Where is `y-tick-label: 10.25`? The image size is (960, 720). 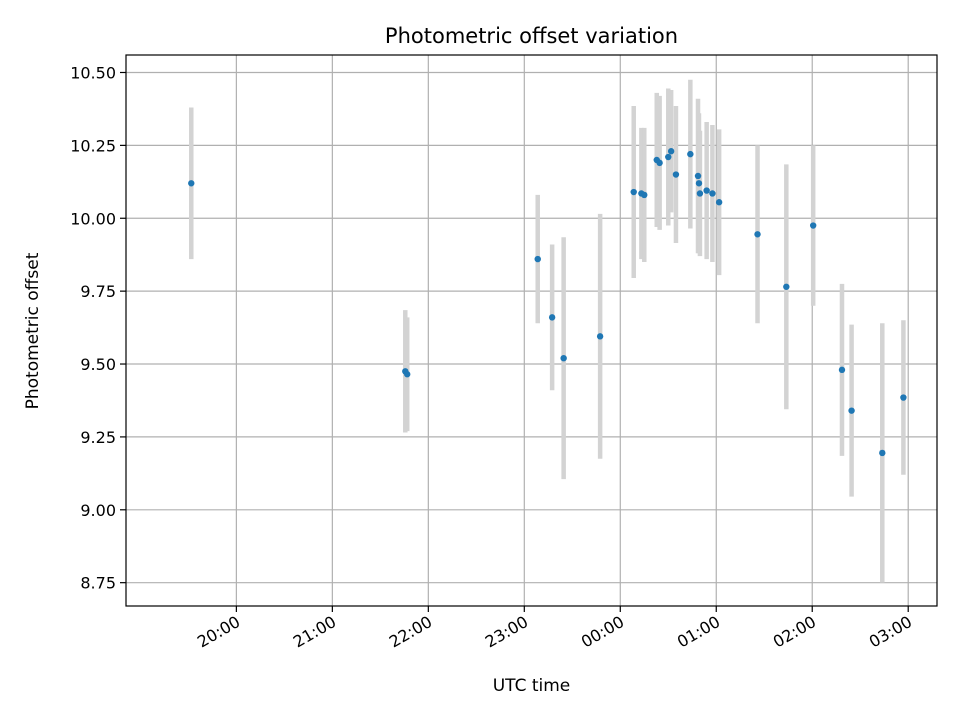 y-tick-label: 10.25 is located at coordinates (93, 145).